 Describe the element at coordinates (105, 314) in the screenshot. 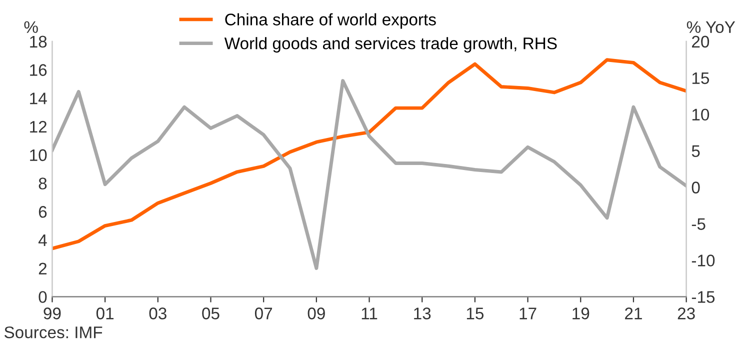

I see `x-tick-label: 01` at that location.